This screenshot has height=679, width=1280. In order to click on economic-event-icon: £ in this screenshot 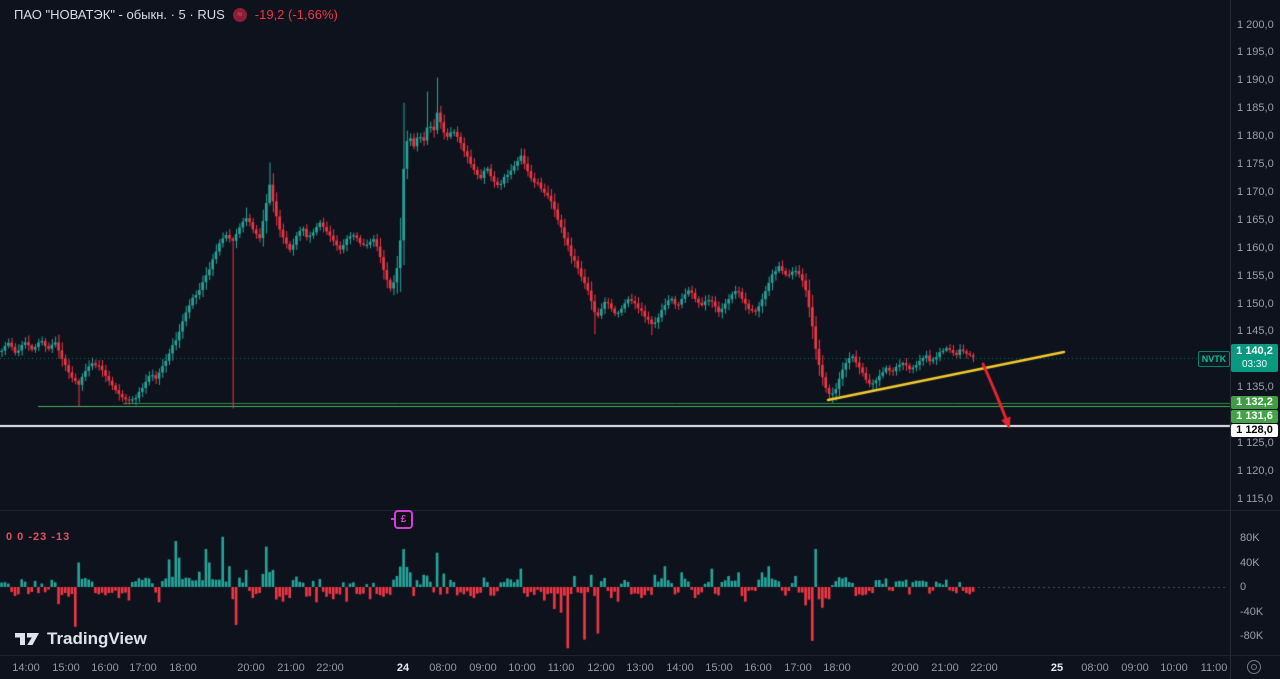, I will do `click(402, 519)`.